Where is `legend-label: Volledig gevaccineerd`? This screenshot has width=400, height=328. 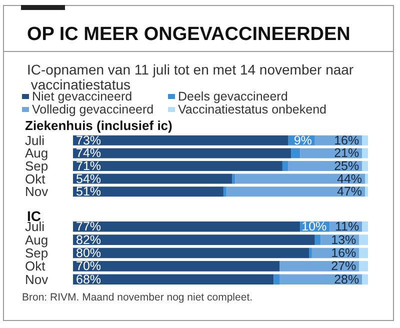
legend-label: Volledig gevaccineerd is located at coordinates (93, 109).